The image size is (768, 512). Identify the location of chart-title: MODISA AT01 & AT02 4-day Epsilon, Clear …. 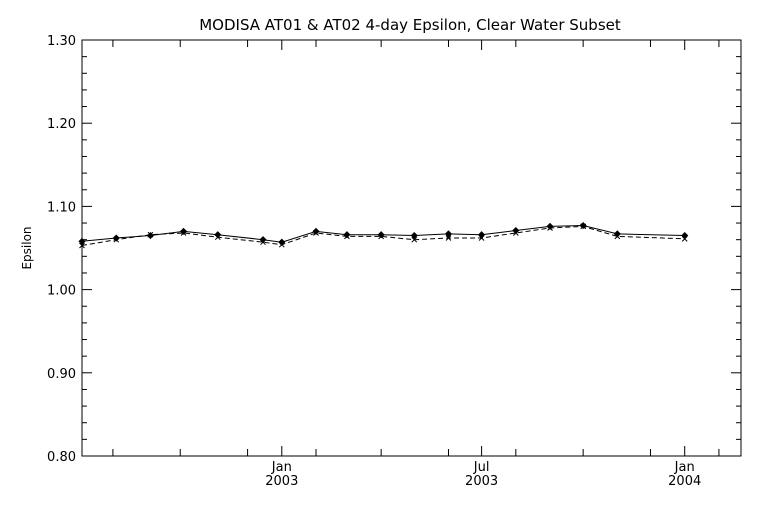
(410, 25).